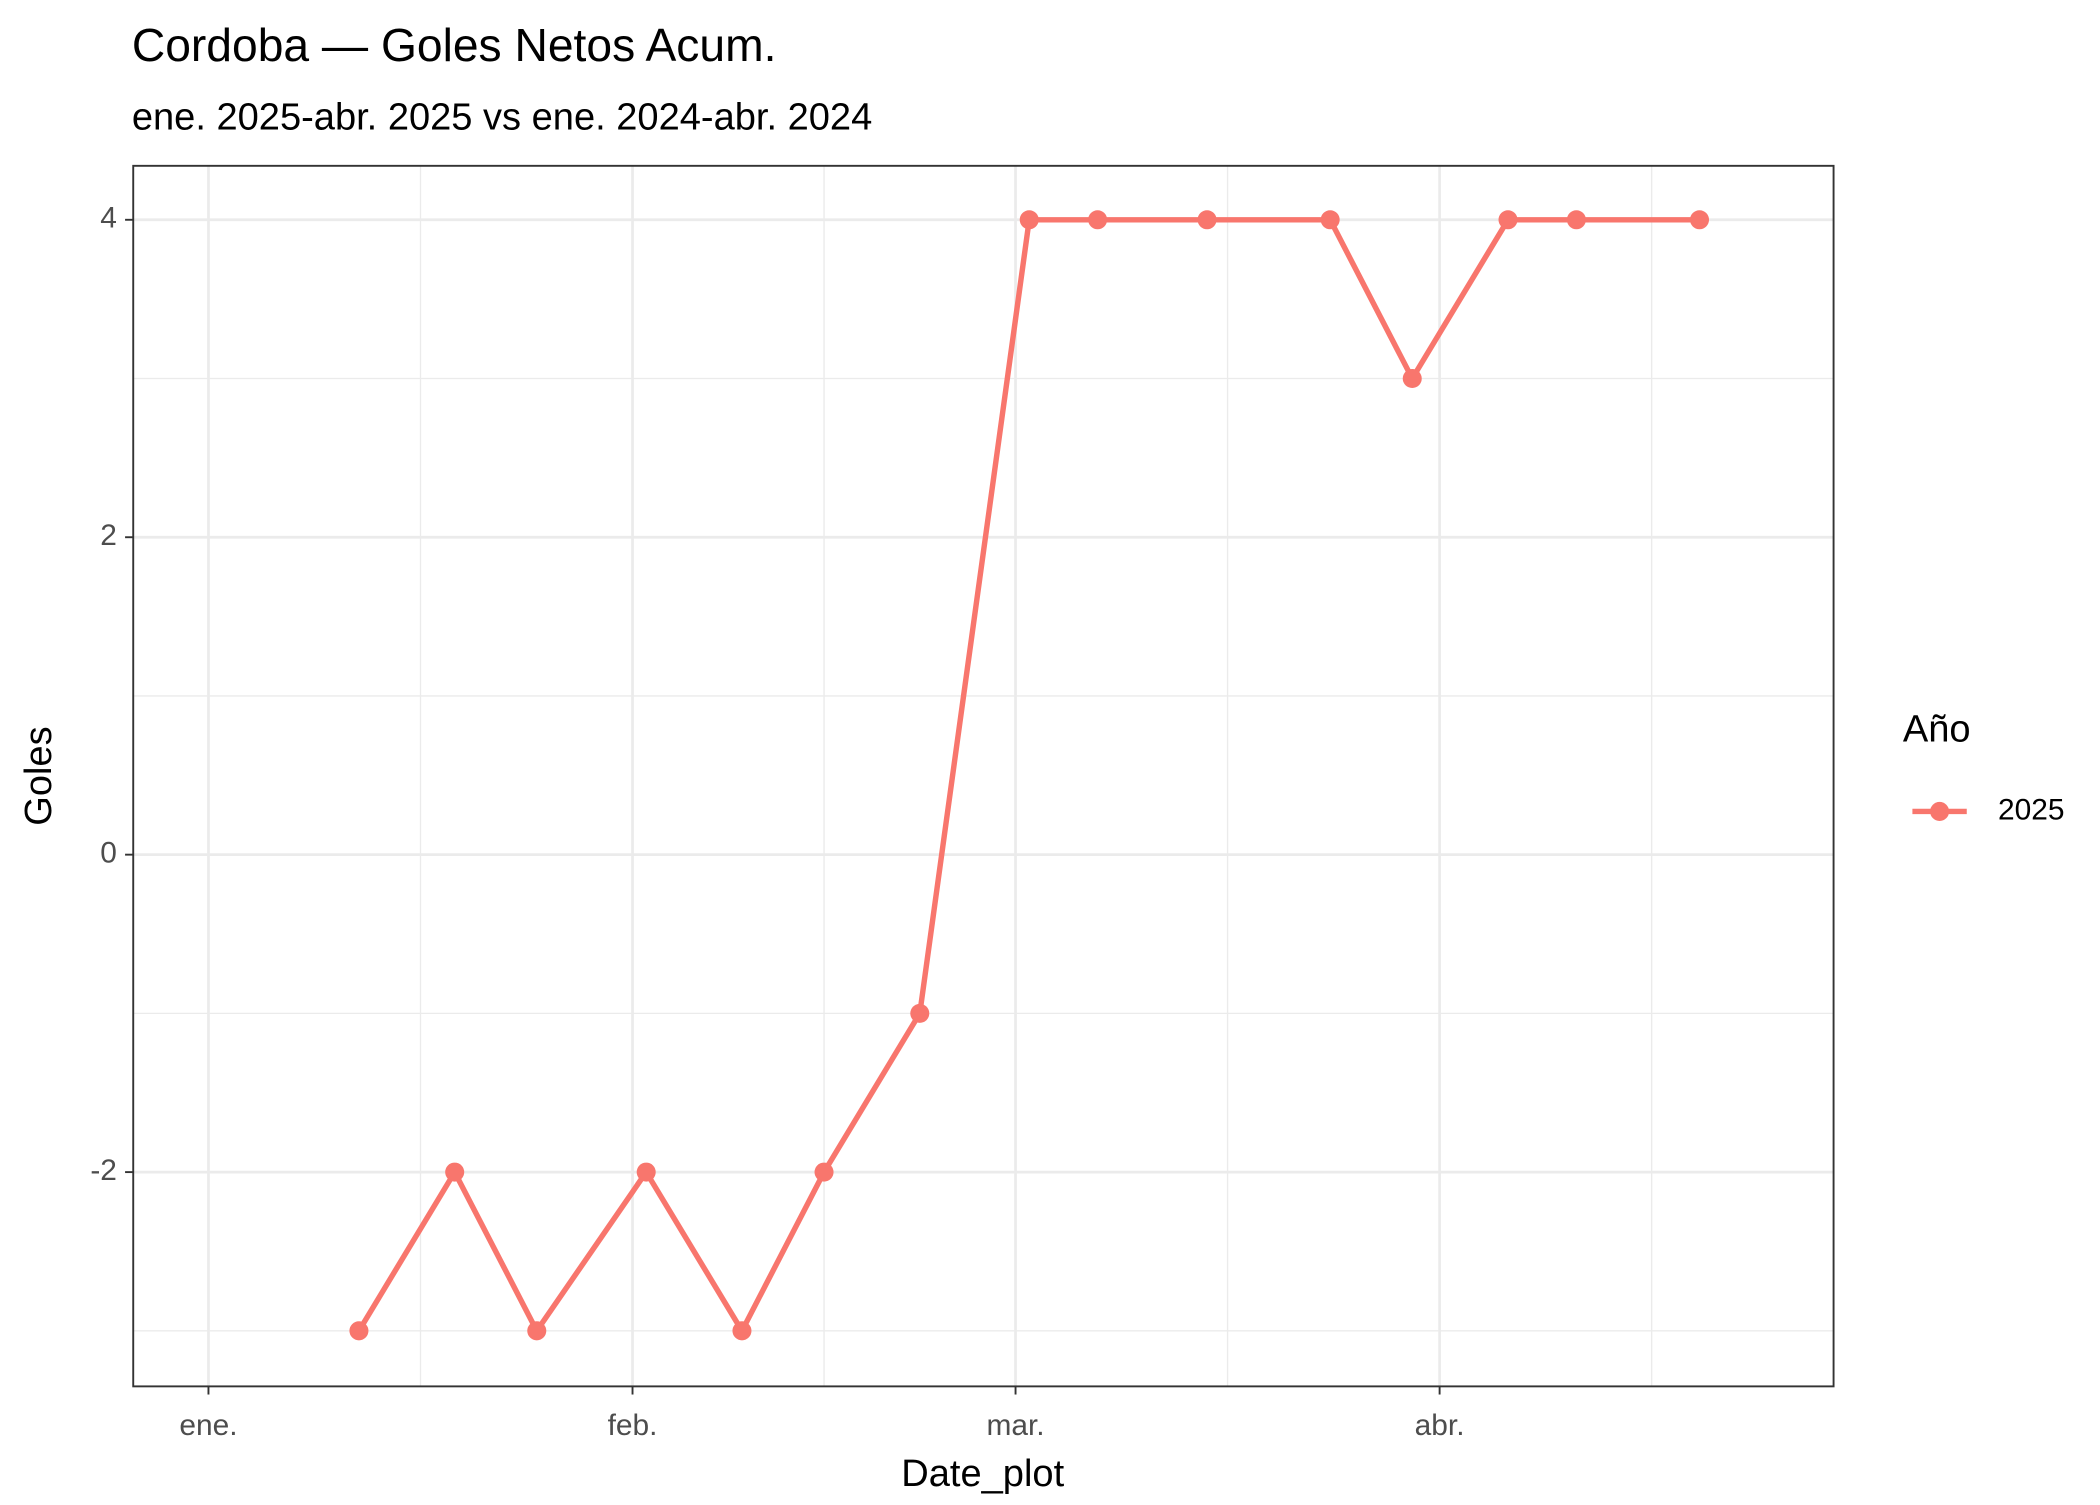 The image size is (2100, 1505). I want to click on y-tick-label: 2, so click(108, 535).